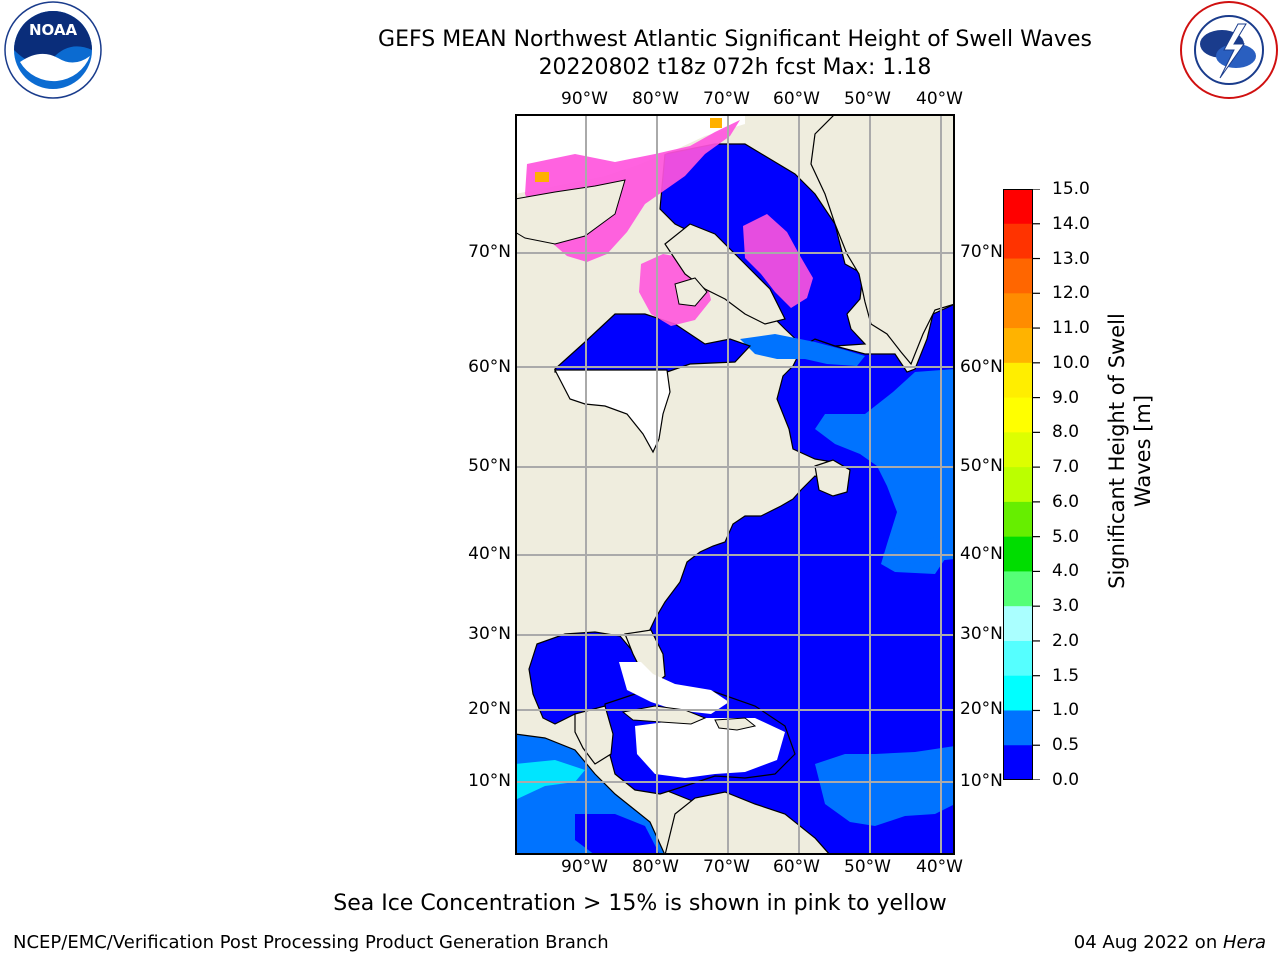 The image size is (1280, 960). What do you see at coordinates (778, 261) in the screenshot?
I see `sea-ice-baffin` at bounding box center [778, 261].